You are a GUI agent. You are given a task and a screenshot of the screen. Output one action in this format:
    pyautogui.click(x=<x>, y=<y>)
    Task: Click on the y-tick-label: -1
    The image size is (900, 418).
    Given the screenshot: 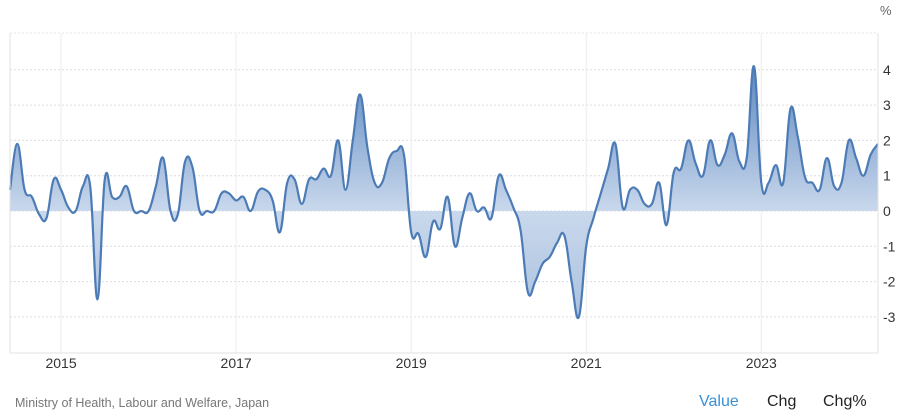 What is the action you would take?
    pyautogui.click(x=889, y=246)
    